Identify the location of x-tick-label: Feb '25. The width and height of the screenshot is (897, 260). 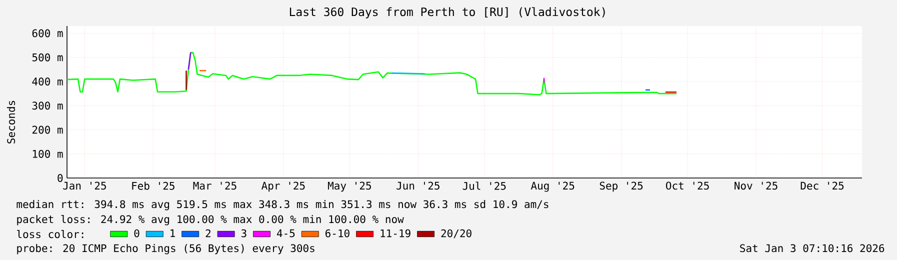
(153, 186).